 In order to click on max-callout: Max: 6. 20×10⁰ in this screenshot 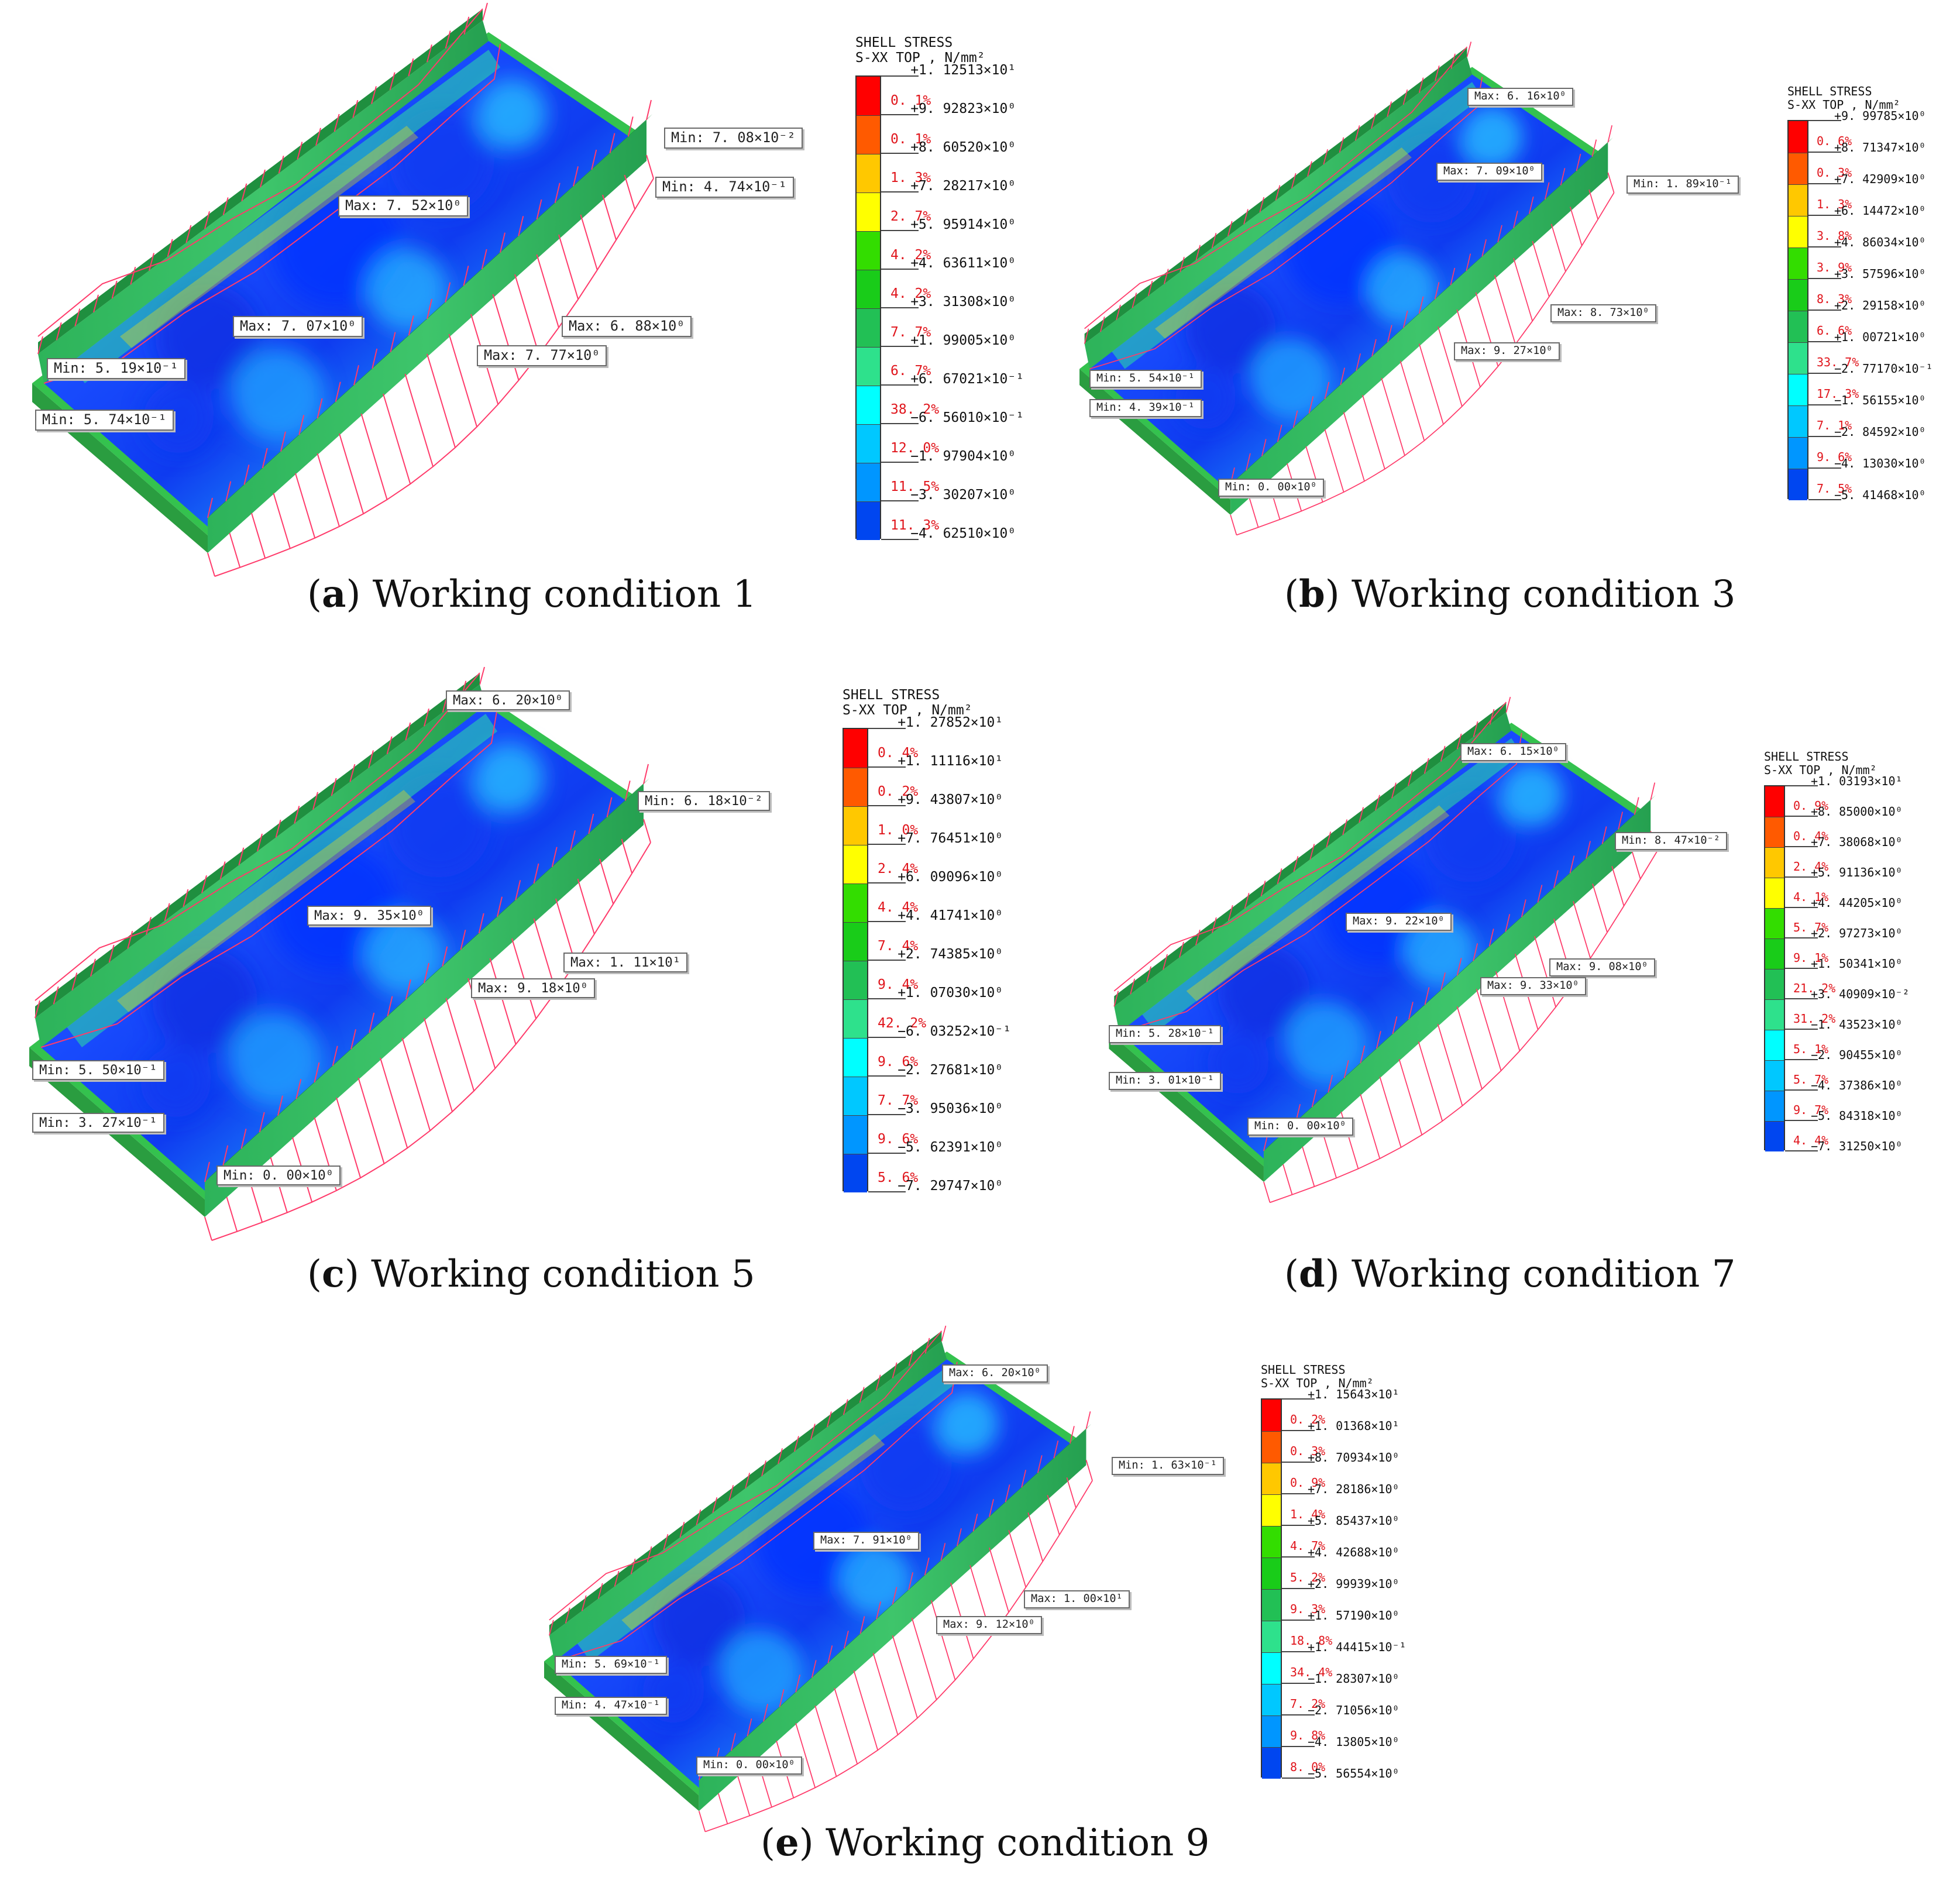, I will do `click(995, 1373)`.